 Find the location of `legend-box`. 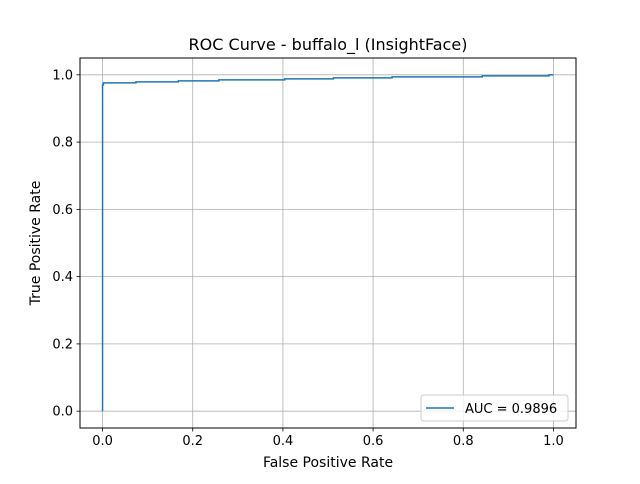

legend-box is located at coordinates (494, 408).